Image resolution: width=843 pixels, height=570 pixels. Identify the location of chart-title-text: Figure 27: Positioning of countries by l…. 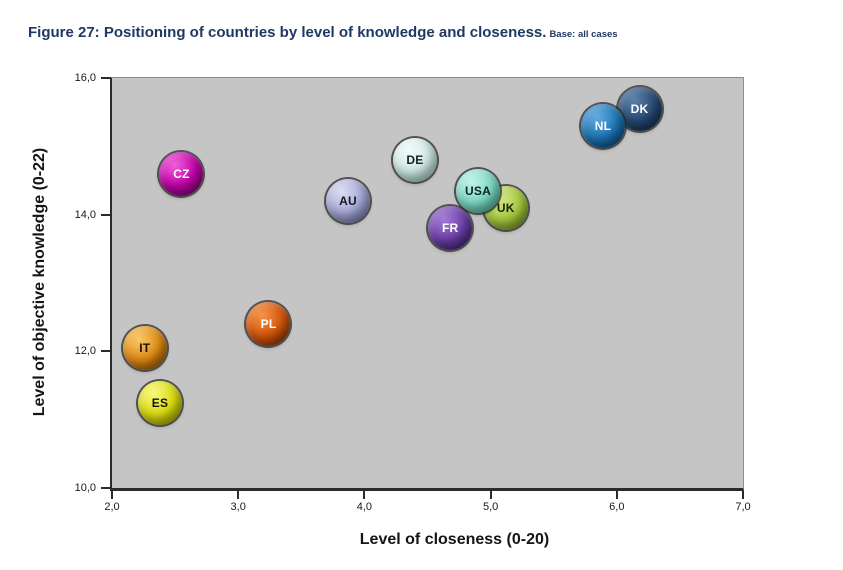
(287, 32).